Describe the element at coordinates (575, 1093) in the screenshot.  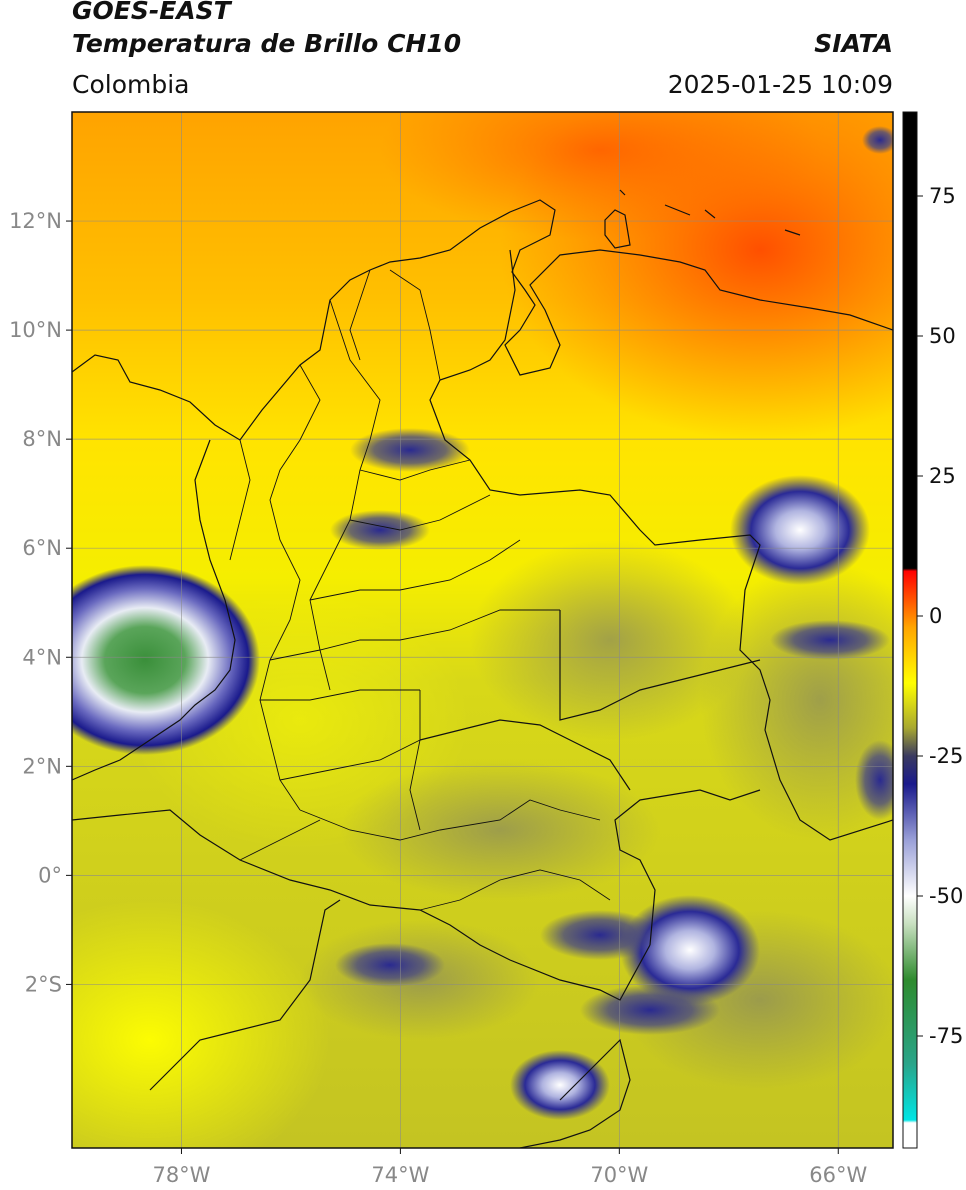
I see `amazon-border` at that location.